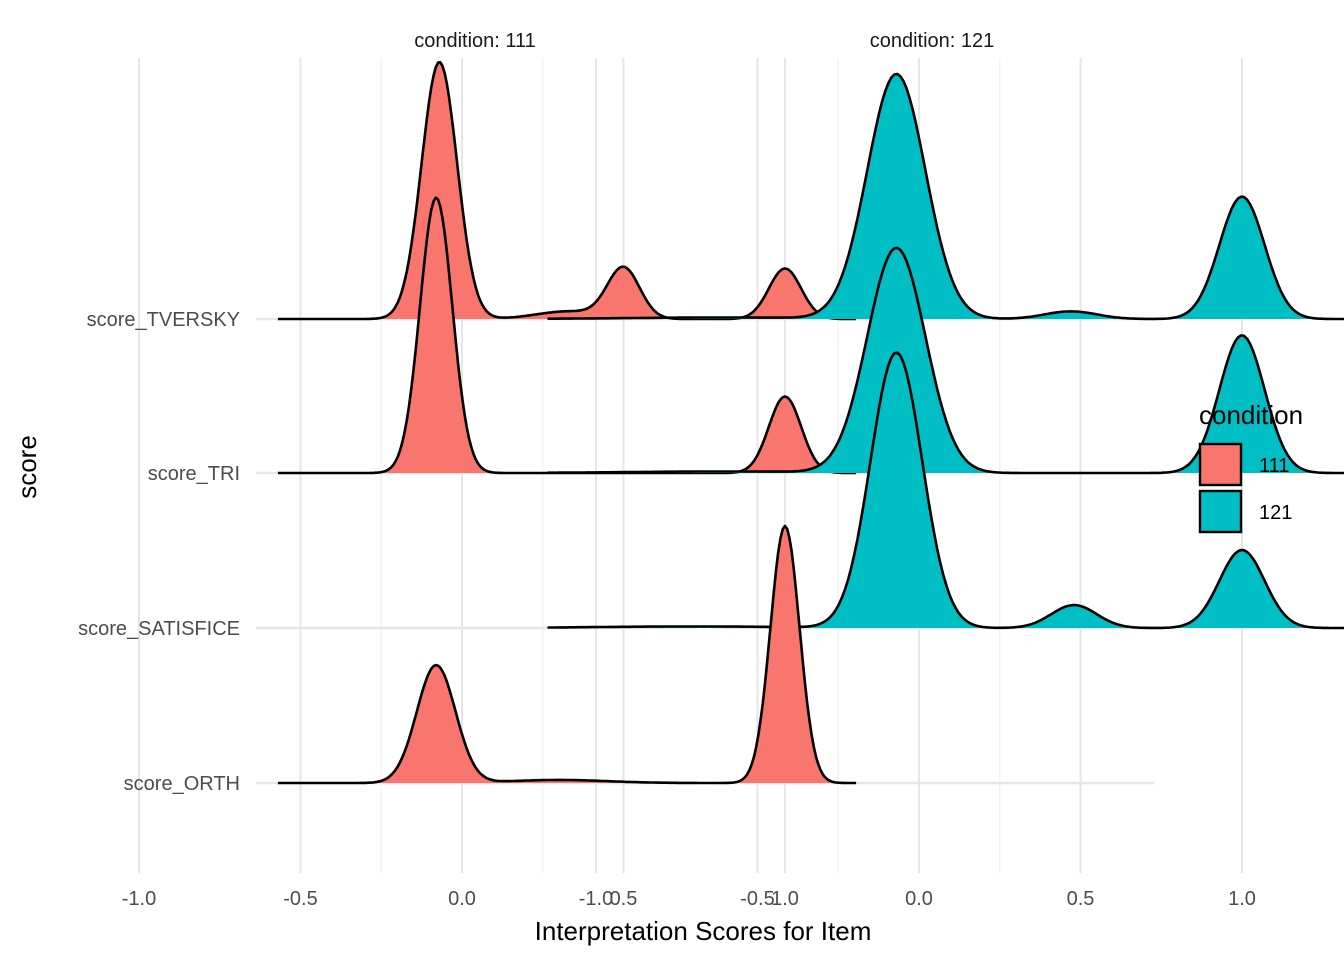 This screenshot has width=1344, height=960. Describe the element at coordinates (689, 899) in the screenshot. I see `x-axis-tick-labels: -1.0 -0.5 0.0 0.5 1.0 -1.0 -0.5 0.0 0.5 1.0` at that location.